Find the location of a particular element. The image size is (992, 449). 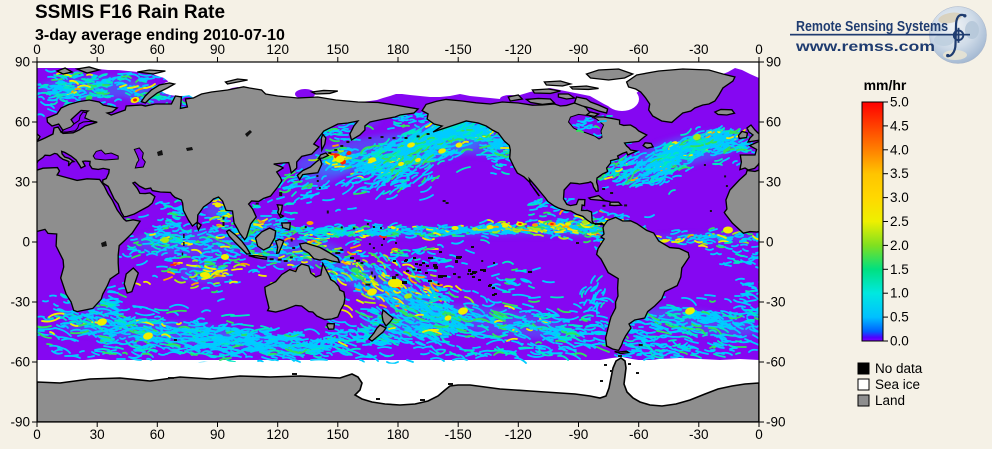

svg-text: 4.5 is located at coordinates (899, 125).